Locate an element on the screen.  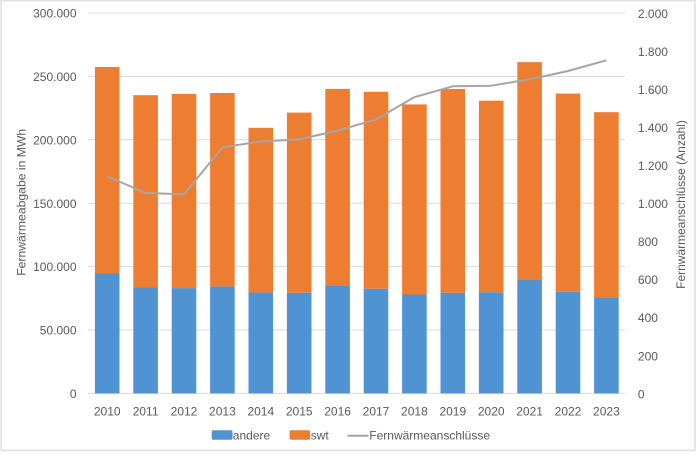
svg-text: Fernwärmeabgabe in MWh is located at coordinates (22, 202).